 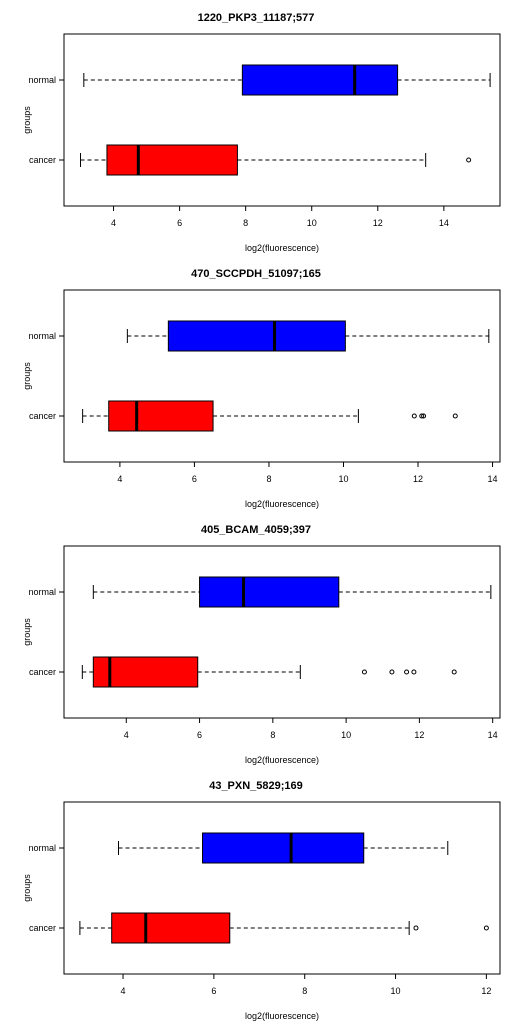 What do you see at coordinates (256, 274) in the screenshot?
I see `chart-title: 470_SCCPDH_51097;165` at bounding box center [256, 274].